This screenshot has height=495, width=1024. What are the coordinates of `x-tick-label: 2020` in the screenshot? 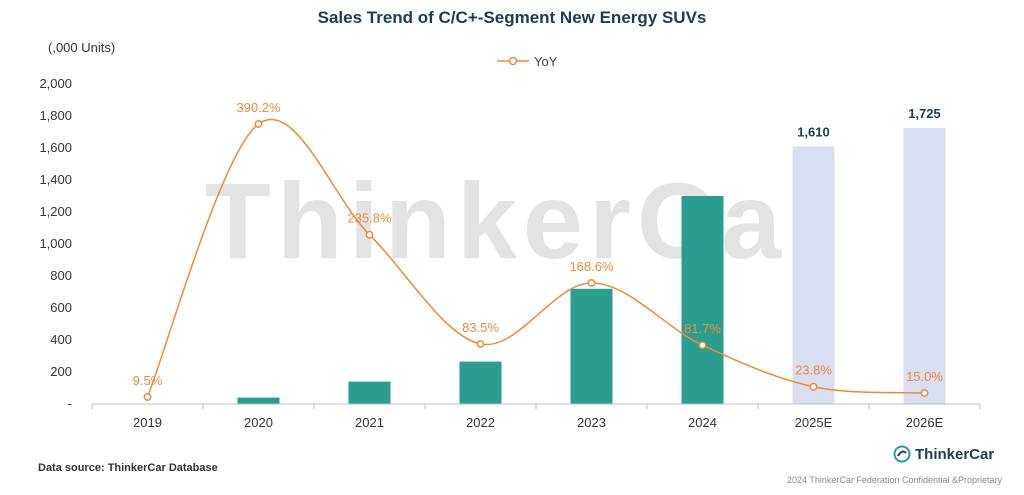 It's located at (258, 422).